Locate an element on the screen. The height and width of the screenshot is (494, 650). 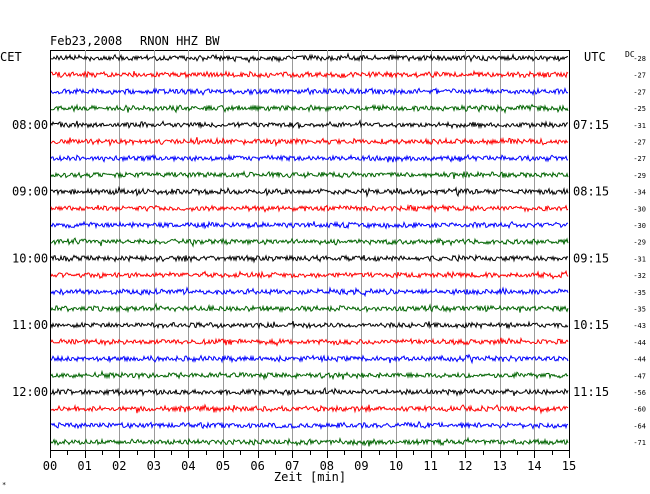
chart-station: RNON HHZ BW is located at coordinates (180, 41).